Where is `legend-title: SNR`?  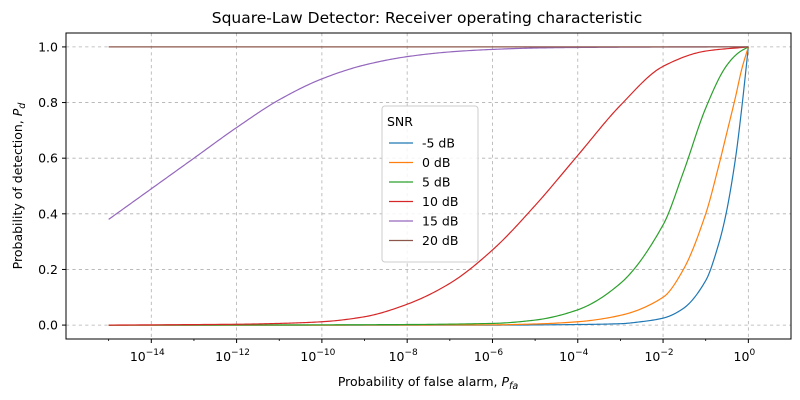 legend-title: SNR is located at coordinates (400, 121).